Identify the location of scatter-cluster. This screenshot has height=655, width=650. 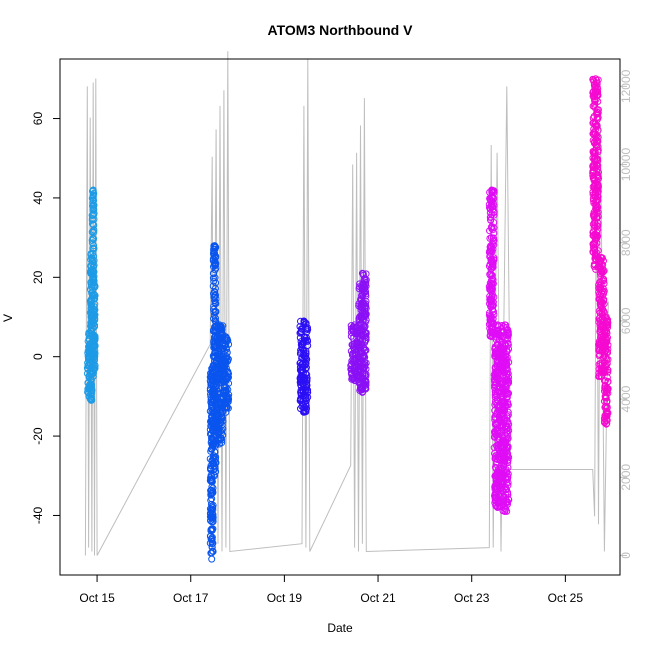
(304, 366).